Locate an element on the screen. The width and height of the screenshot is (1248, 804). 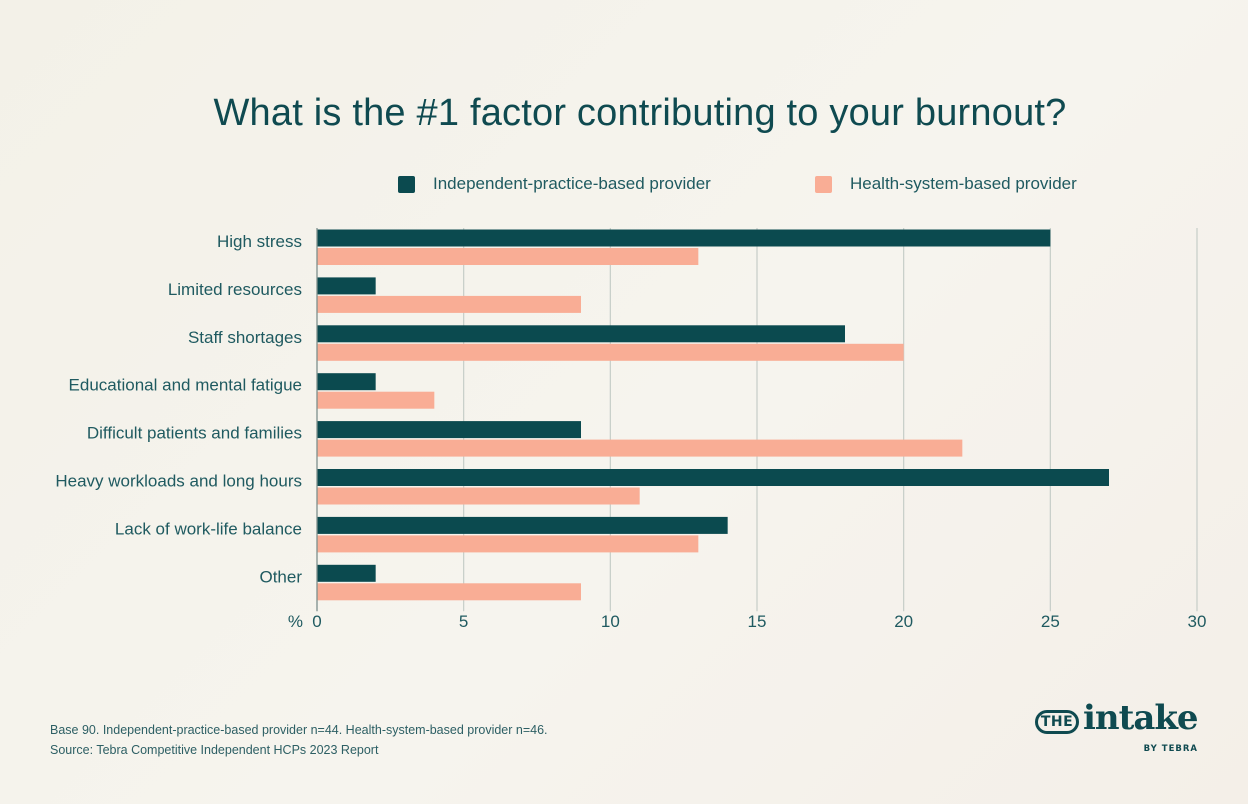
category-label: Staff shortages is located at coordinates (245, 337).